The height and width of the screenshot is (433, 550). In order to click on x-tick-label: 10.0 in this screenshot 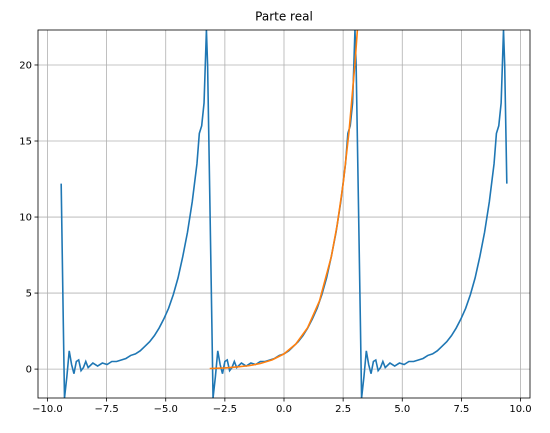, I will do `click(520, 409)`.